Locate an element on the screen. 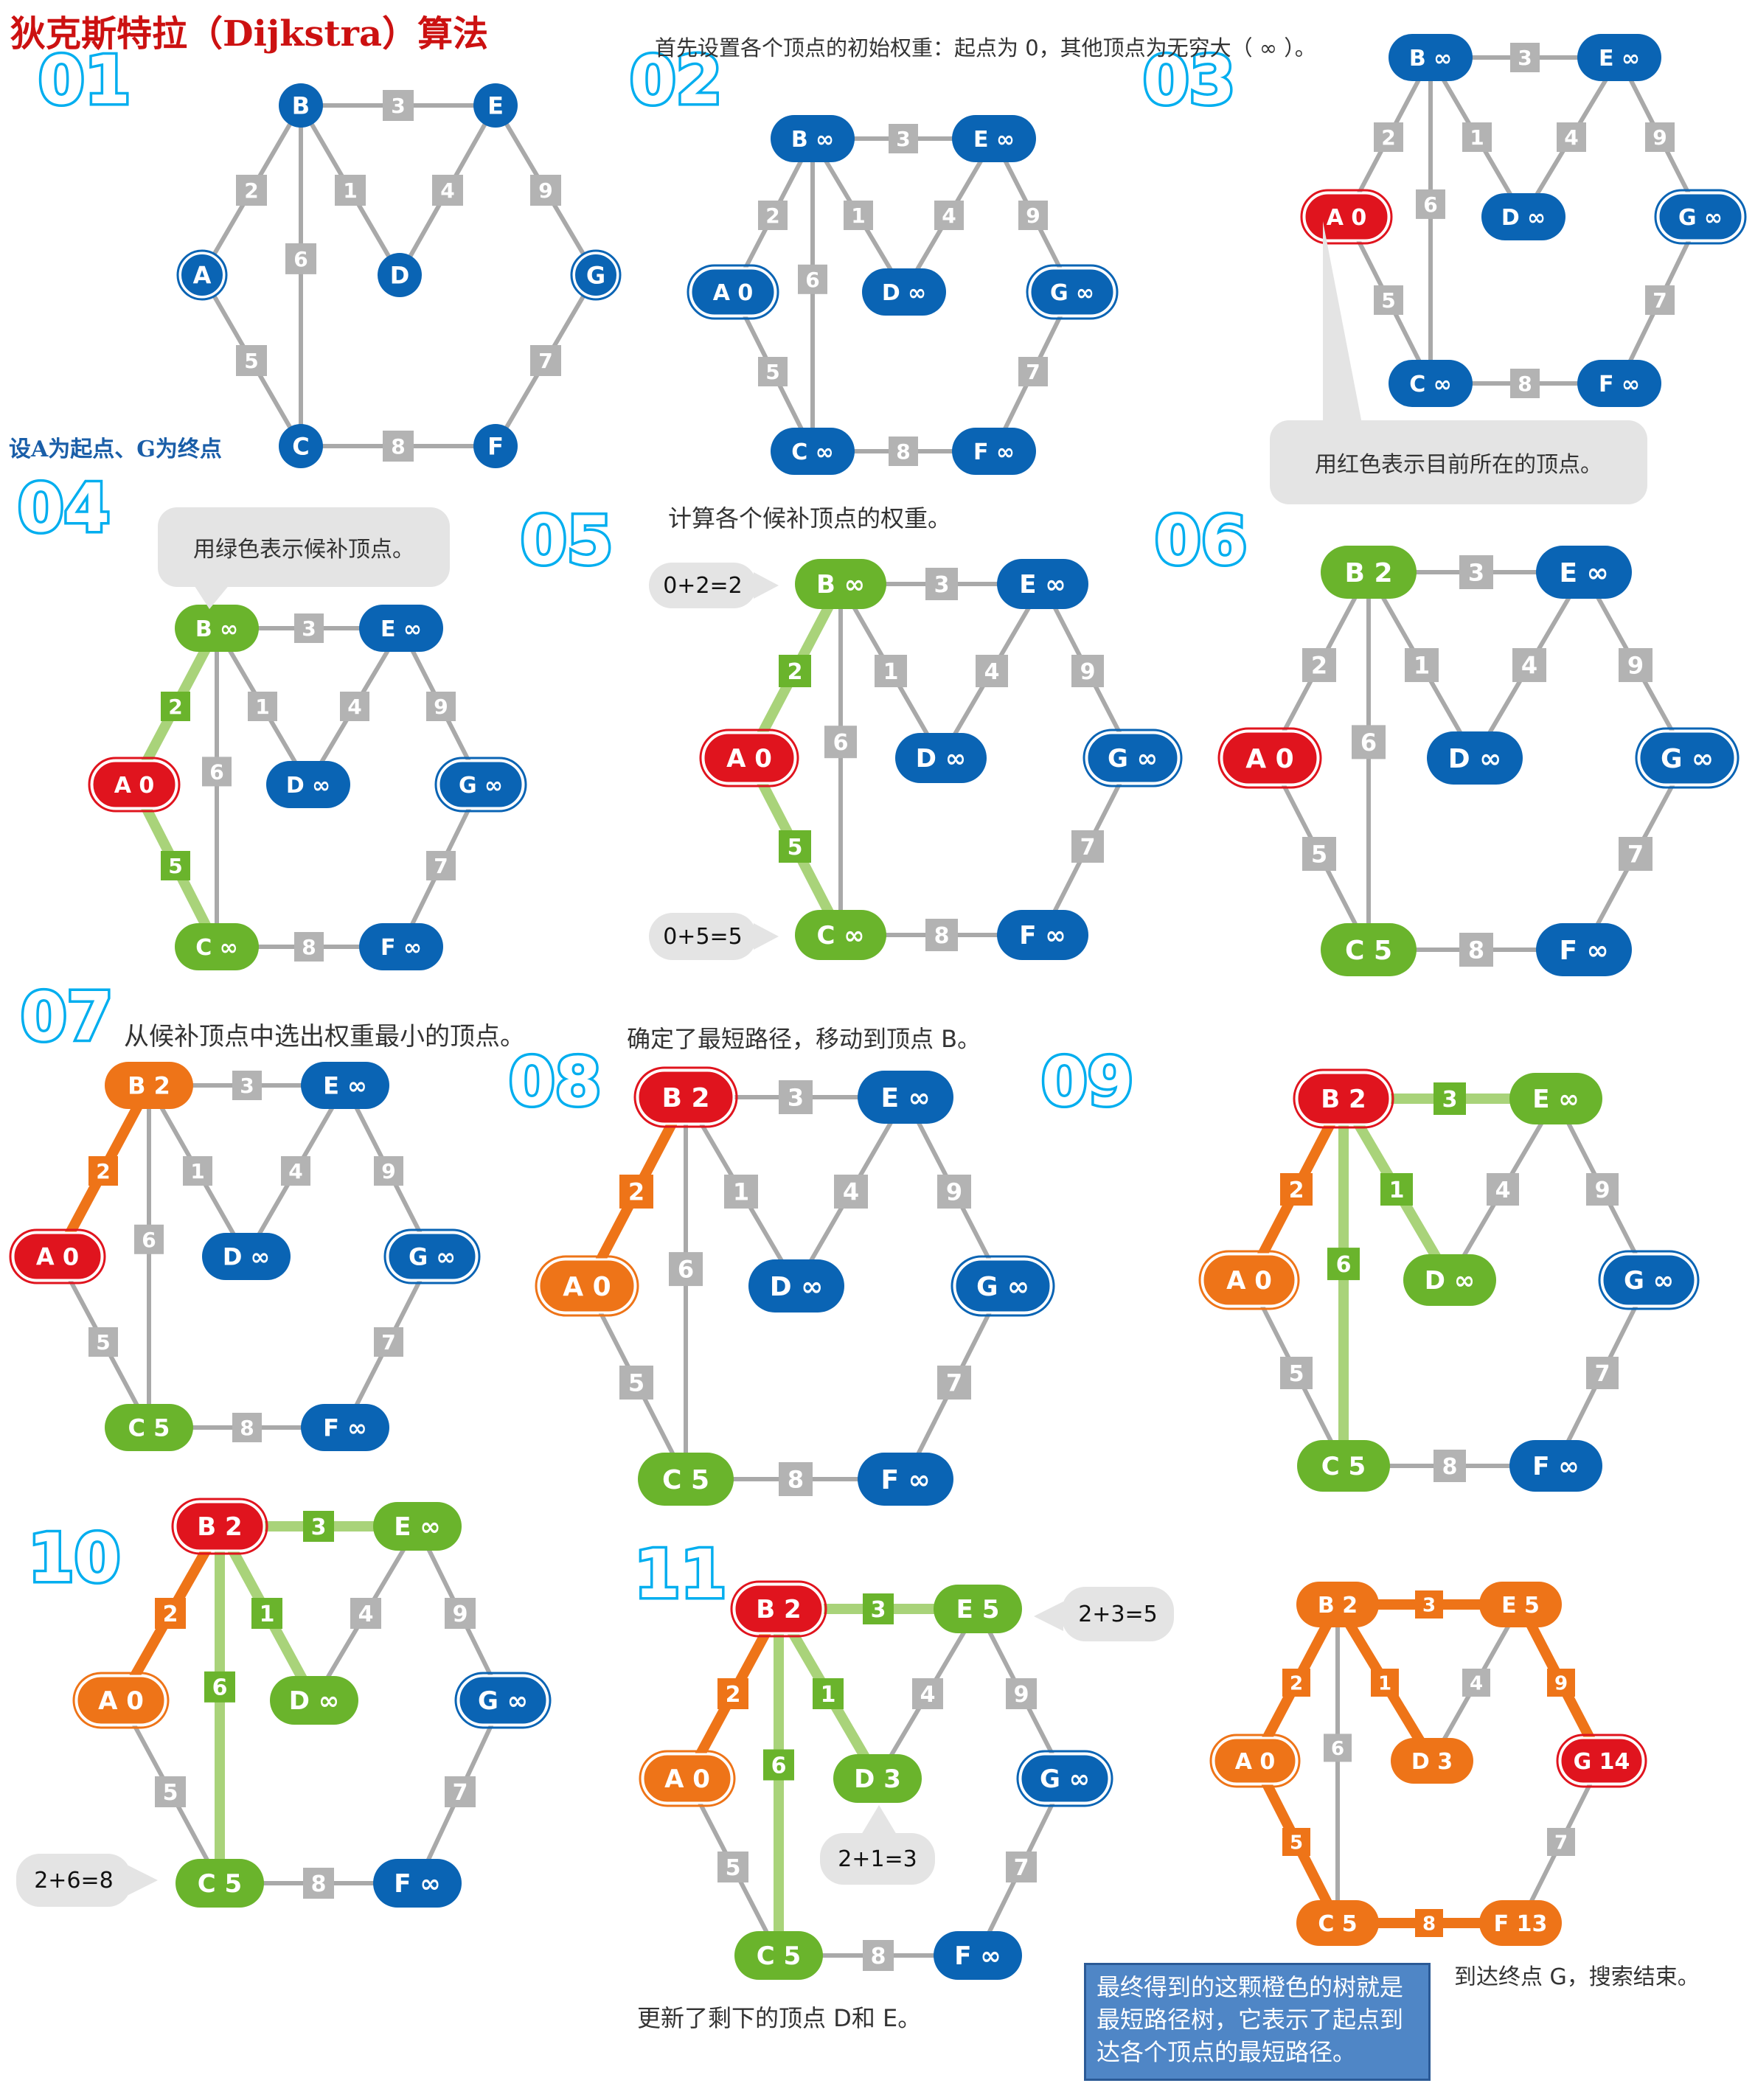 The height and width of the screenshot is (2100, 1755). svg-text: C 5 is located at coordinates (220, 1884).